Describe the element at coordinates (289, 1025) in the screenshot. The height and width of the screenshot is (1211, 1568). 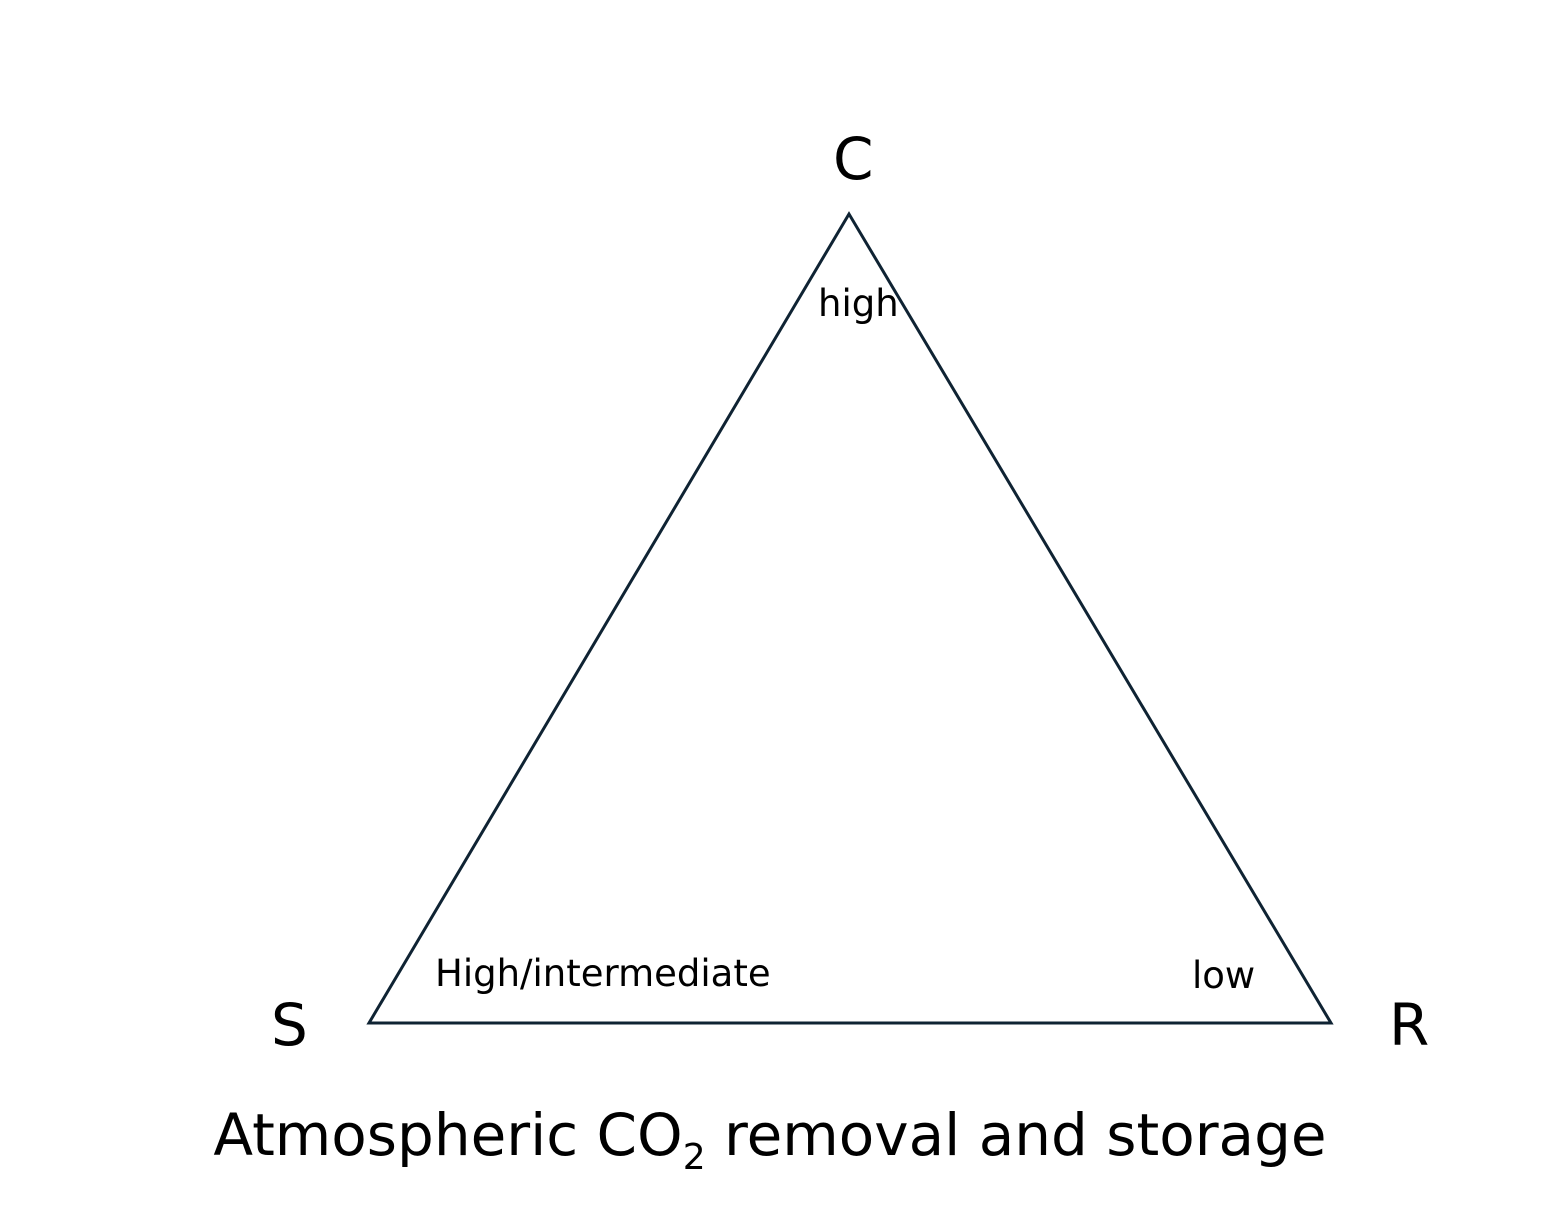
I see `vertex-label-s: S` at that location.